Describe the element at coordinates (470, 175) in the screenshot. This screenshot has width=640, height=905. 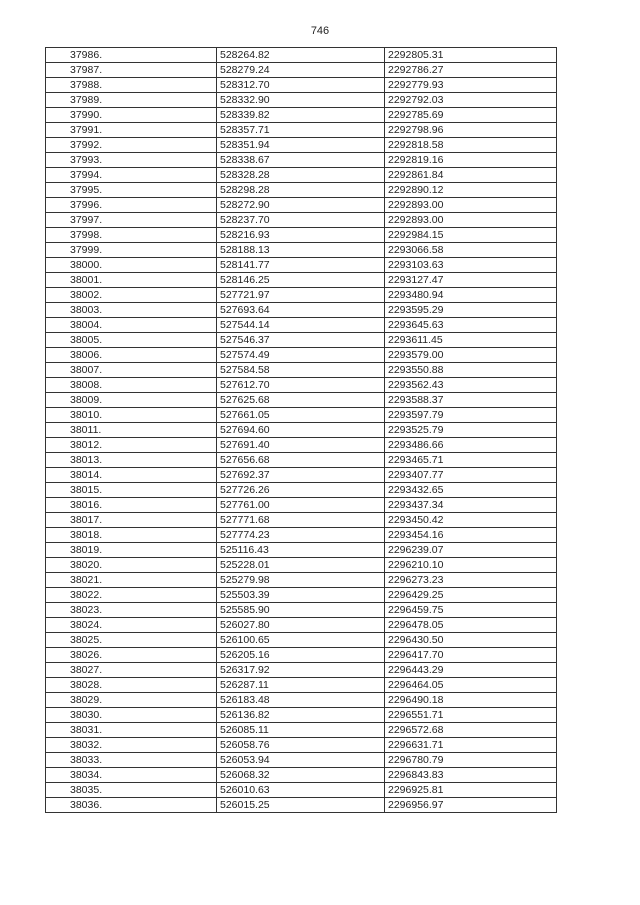
I see `y-coordinate-cell: 2292861.84` at that location.